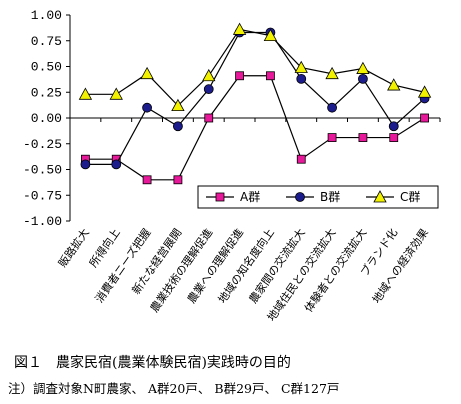  What do you see at coordinates (330, 197) in the screenshot?
I see `legend-label: B群` at bounding box center [330, 197].